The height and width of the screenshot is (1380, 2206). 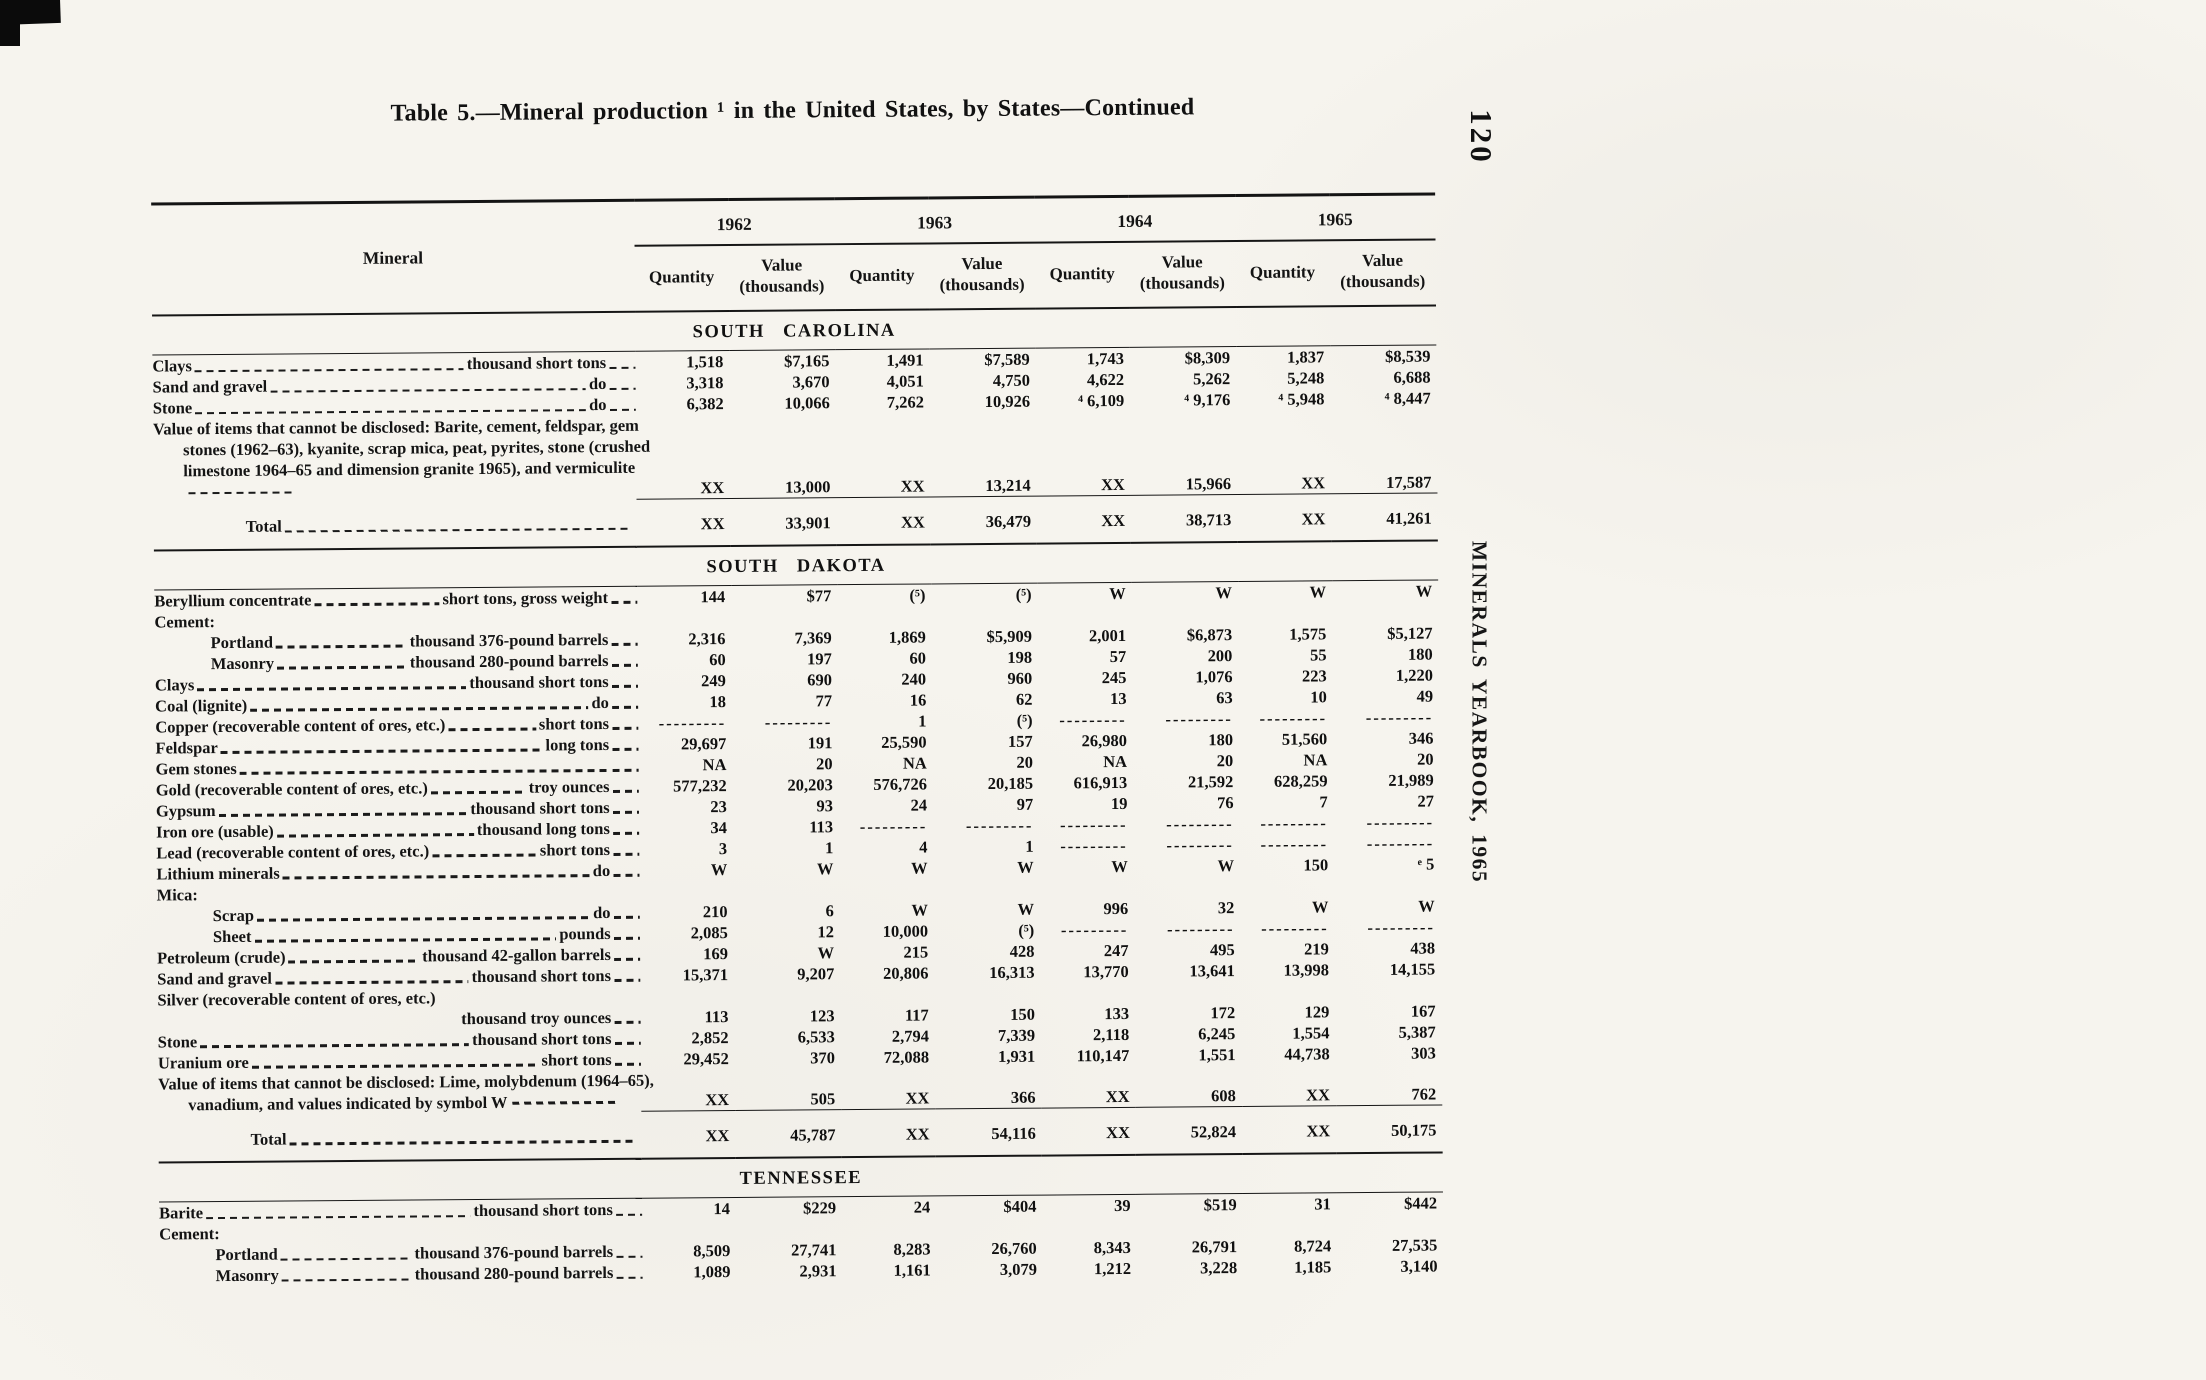 What do you see at coordinates (808, 486) in the screenshot?
I see `value-cell: 13,000` at bounding box center [808, 486].